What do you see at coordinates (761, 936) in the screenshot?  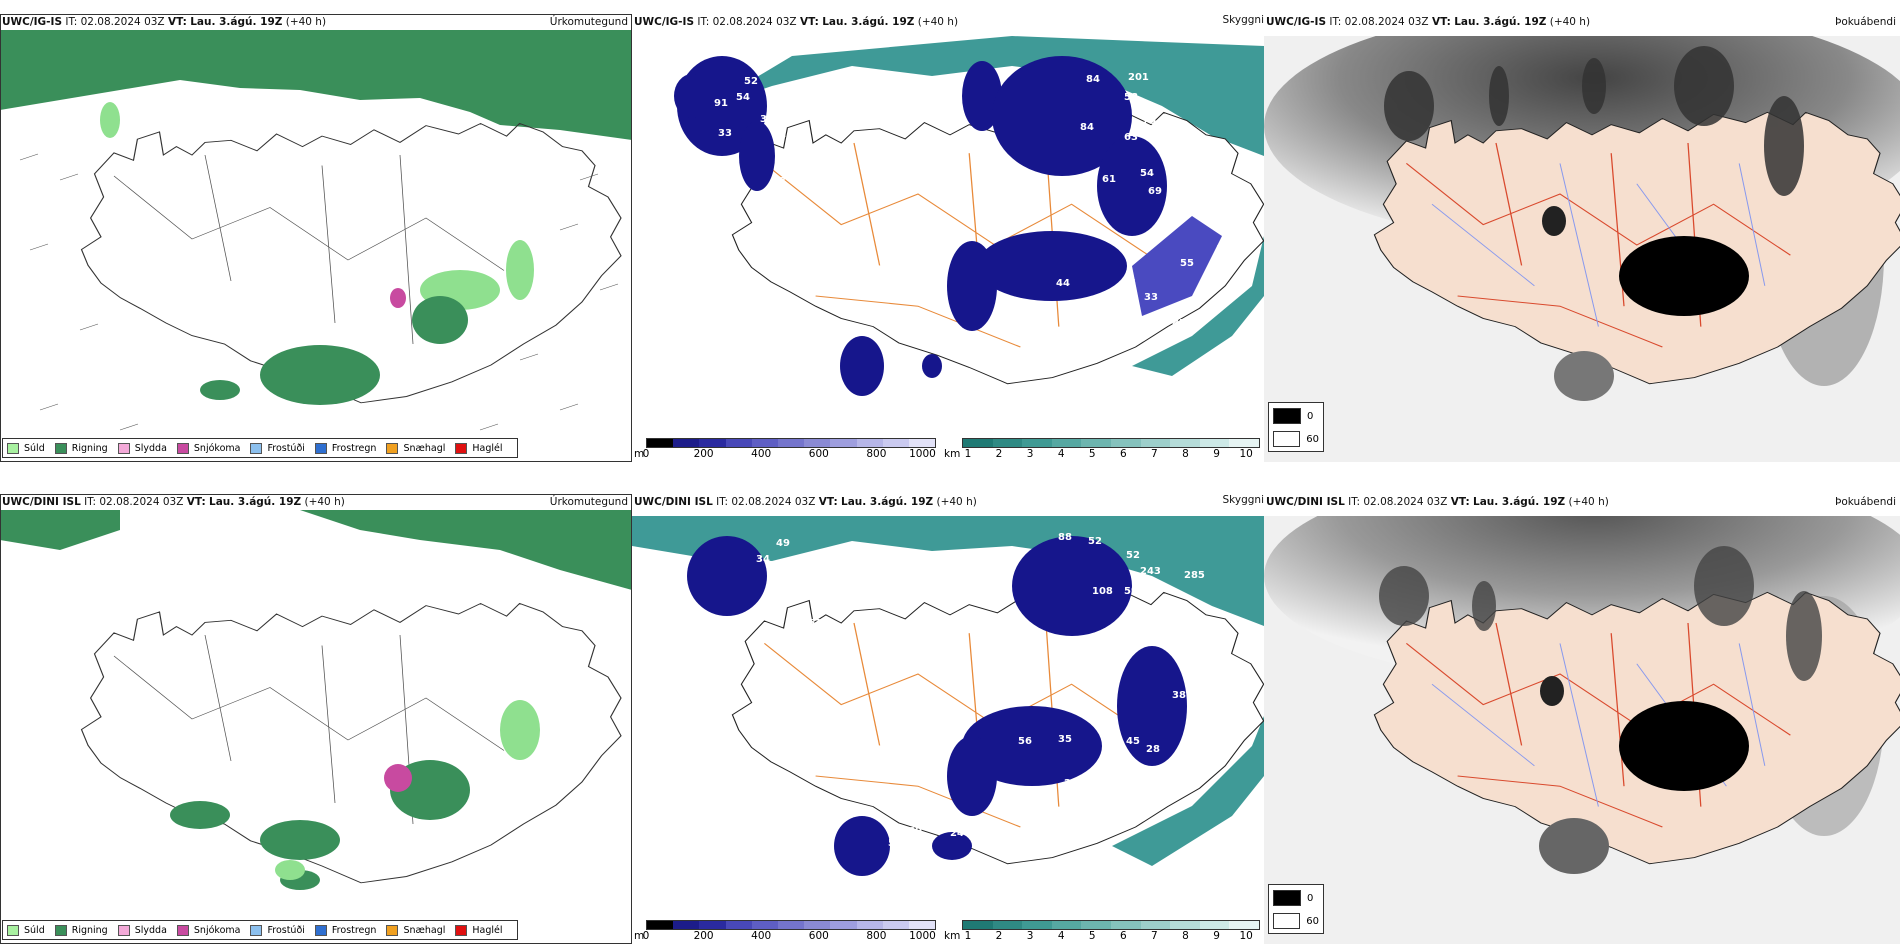 I see `tick: 400` at bounding box center [761, 936].